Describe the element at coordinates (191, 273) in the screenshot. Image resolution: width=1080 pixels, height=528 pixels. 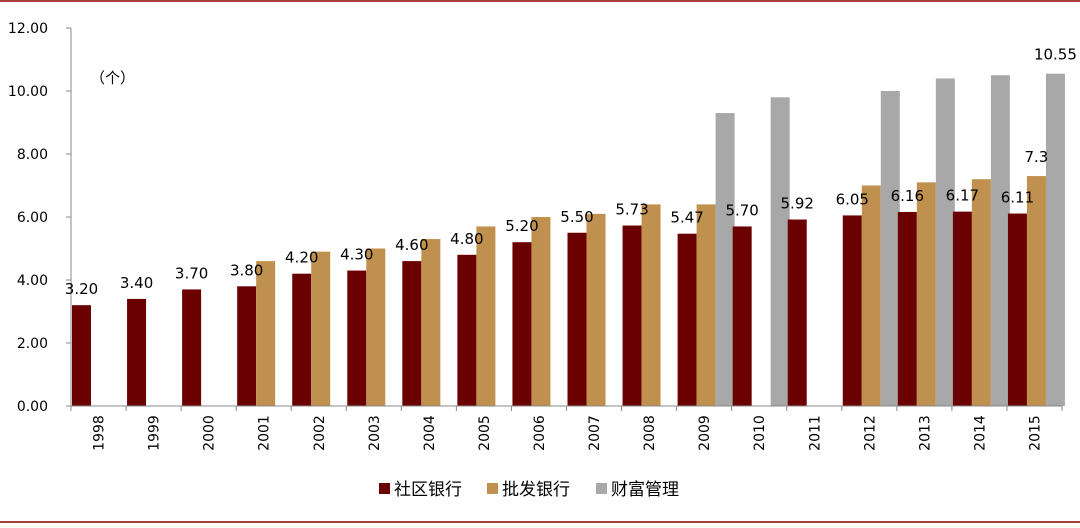
I see `data-label-2000-series-0: 3.70` at that location.